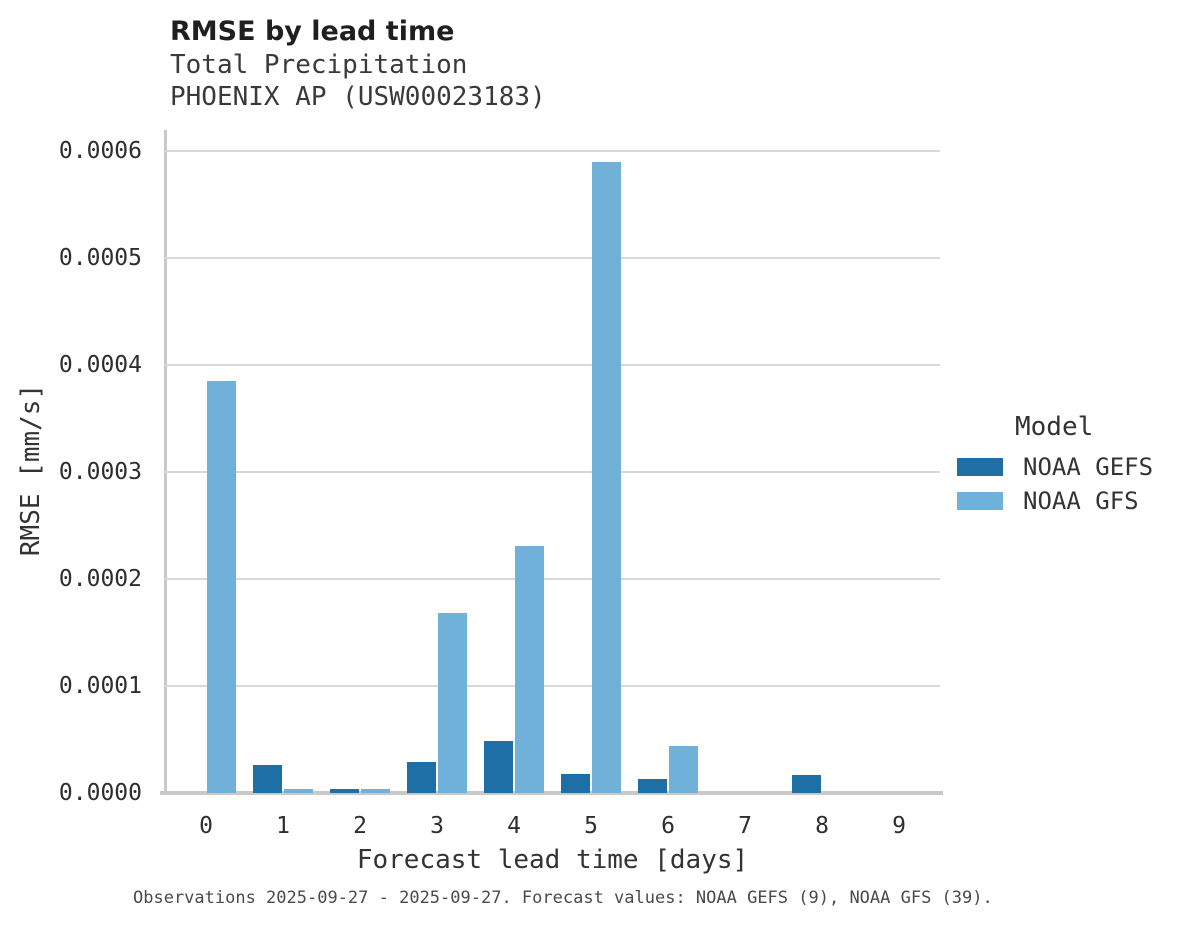 This screenshot has height=928, width=1178. I want to click on legend-label-gefs: NOAA GEFS, so click(1088, 467).